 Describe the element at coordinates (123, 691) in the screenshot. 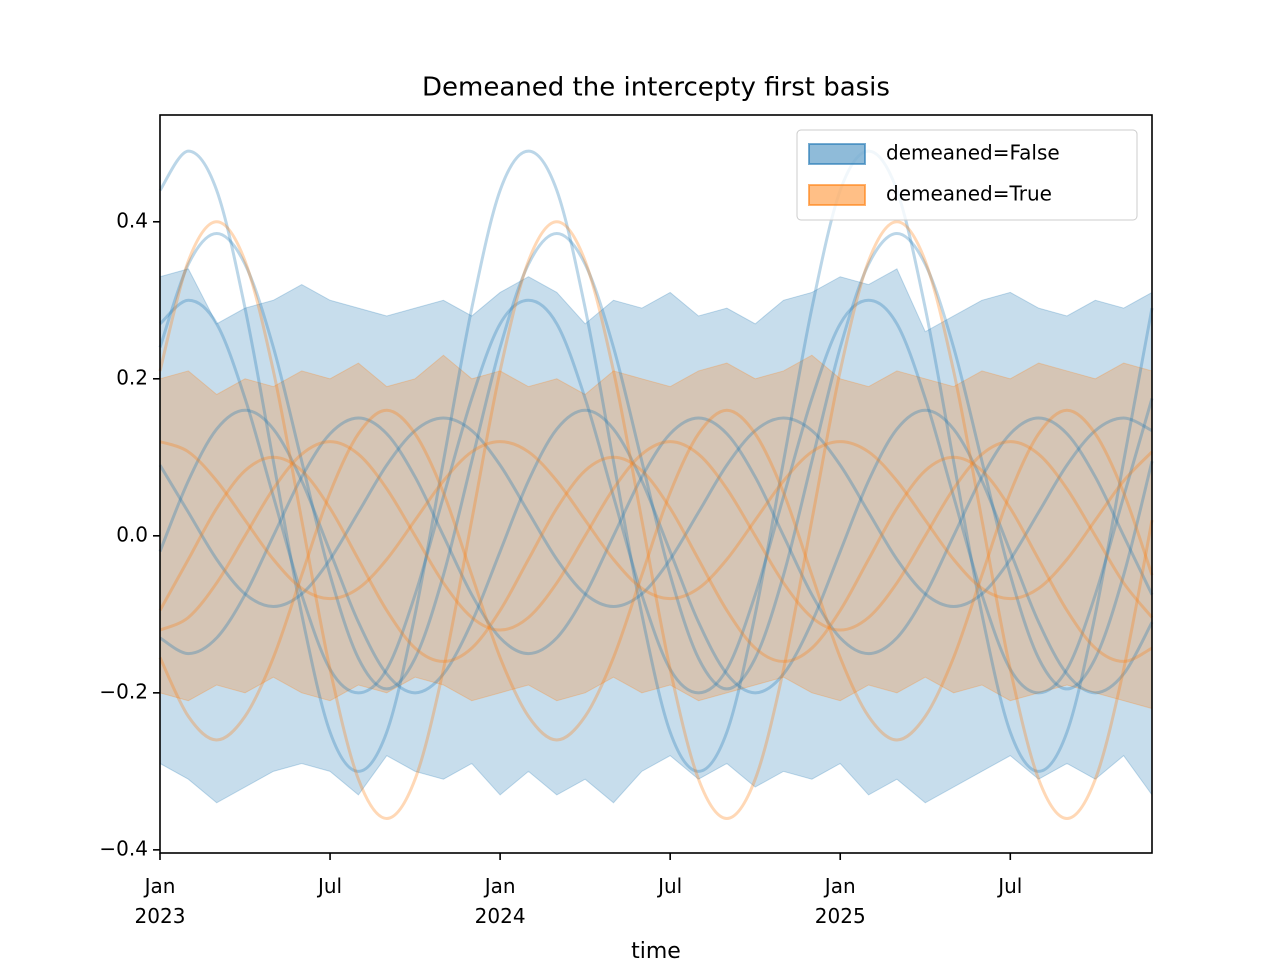

I see `y-tick-label: −0.2` at that location.